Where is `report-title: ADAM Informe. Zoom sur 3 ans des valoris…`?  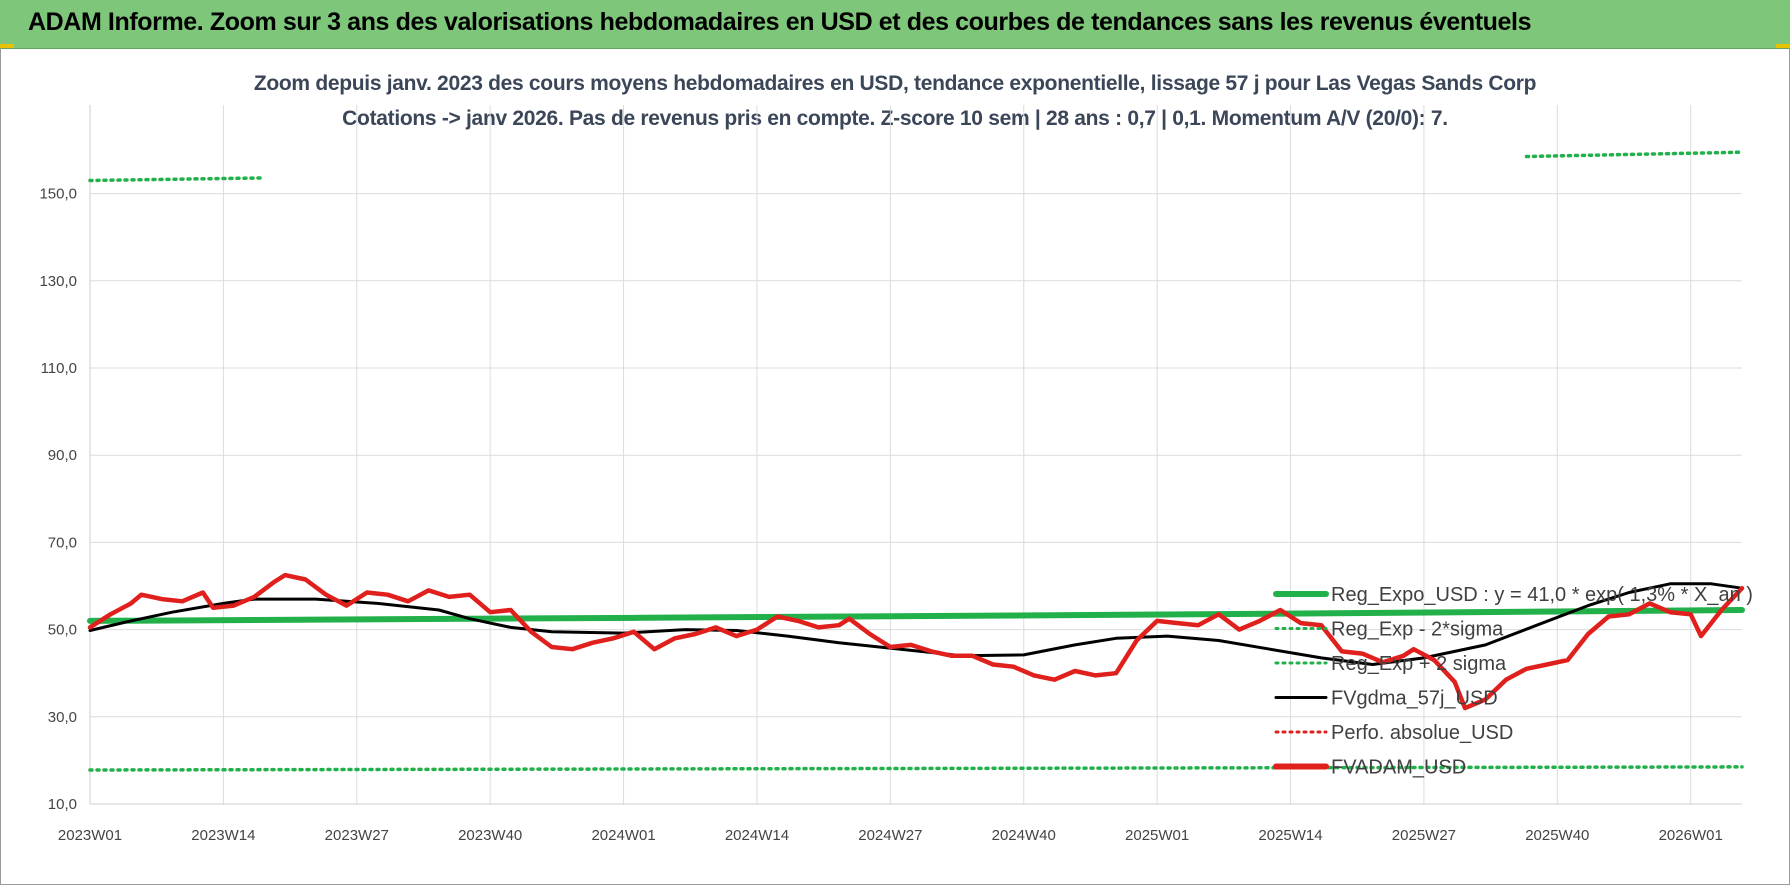
report-title: ADAM Informe. Zoom sur 3 ans des valoris… is located at coordinates (780, 22).